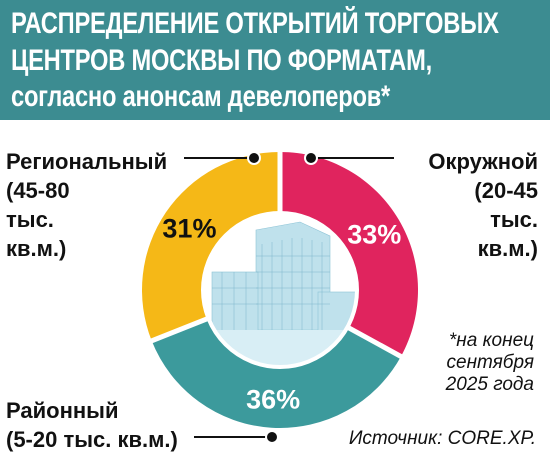  What do you see at coordinates (62, 410) in the screenshot?
I see `label-neighborhood-line-1: Районный` at bounding box center [62, 410].